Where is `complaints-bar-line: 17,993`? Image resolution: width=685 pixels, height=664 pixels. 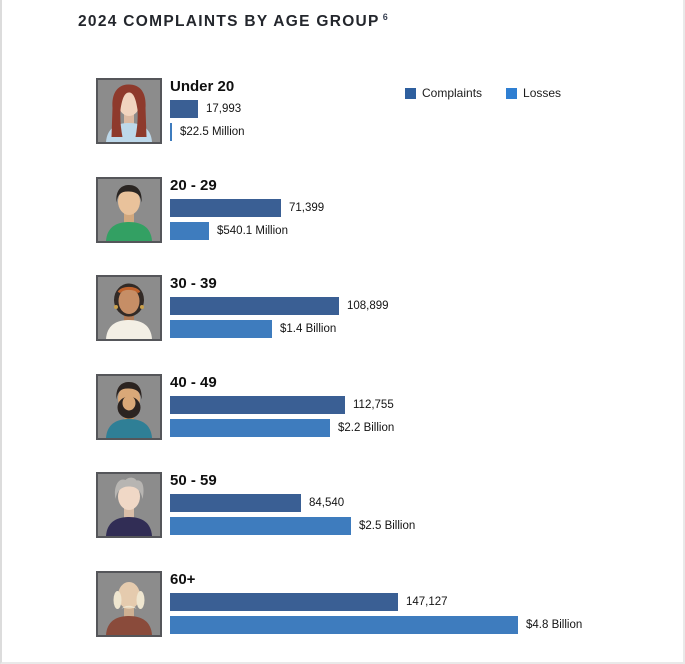
complaints-bar-line: 17,993 is located at coordinates (207, 109).